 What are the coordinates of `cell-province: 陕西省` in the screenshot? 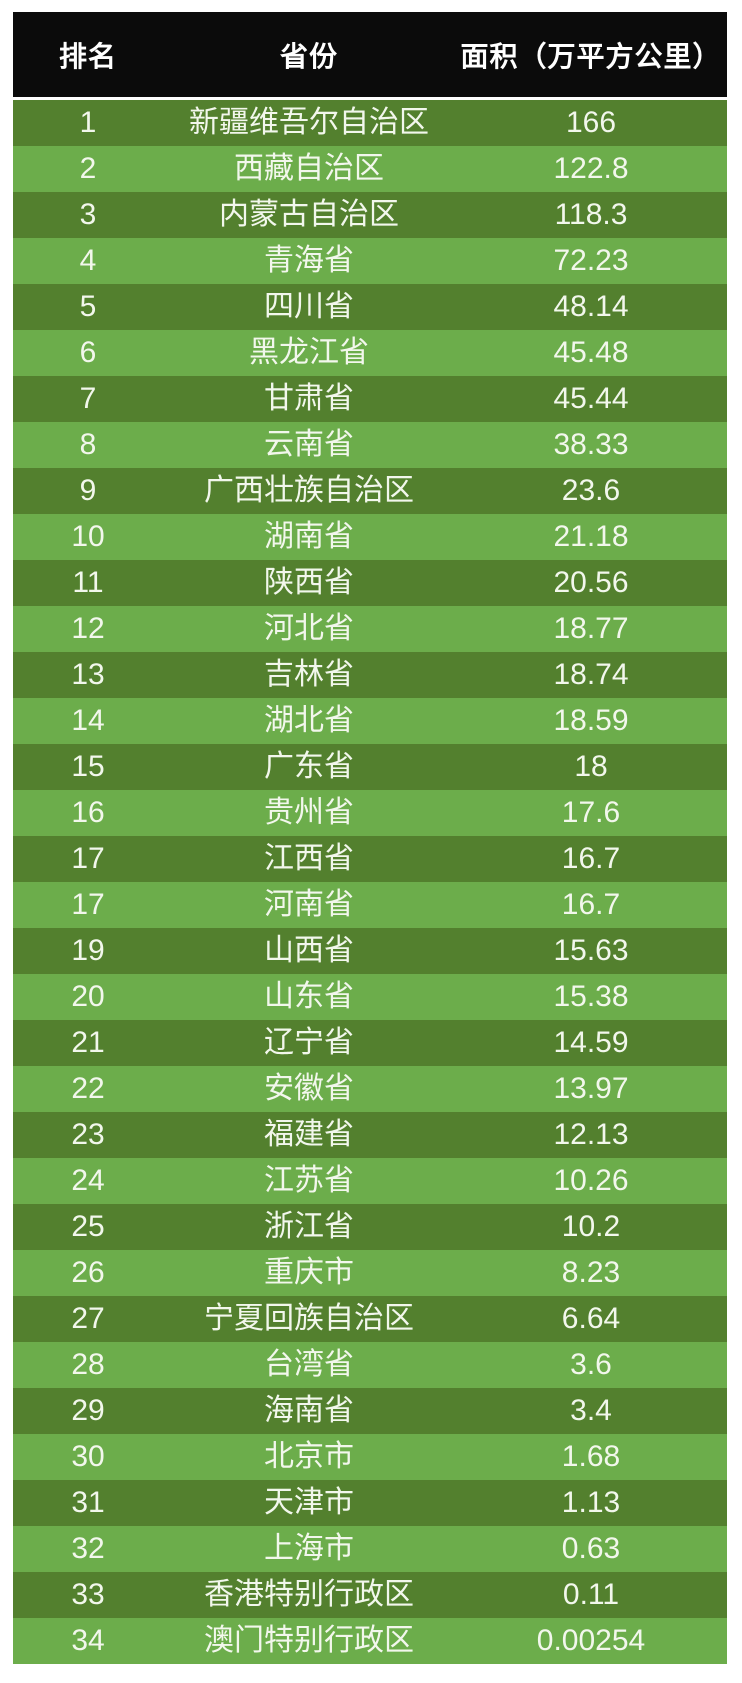 It's located at (309, 583).